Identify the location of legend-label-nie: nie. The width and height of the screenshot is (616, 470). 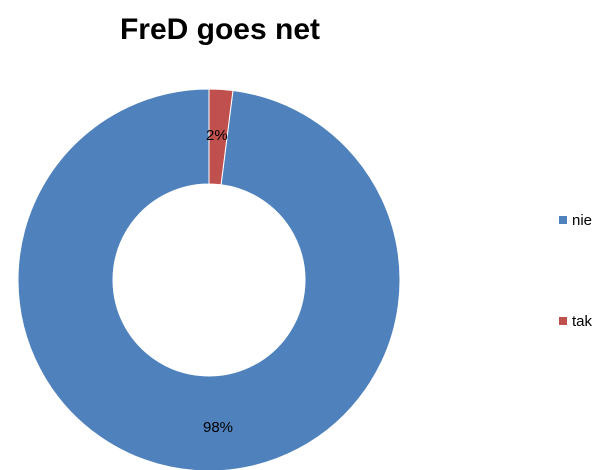
(582, 220).